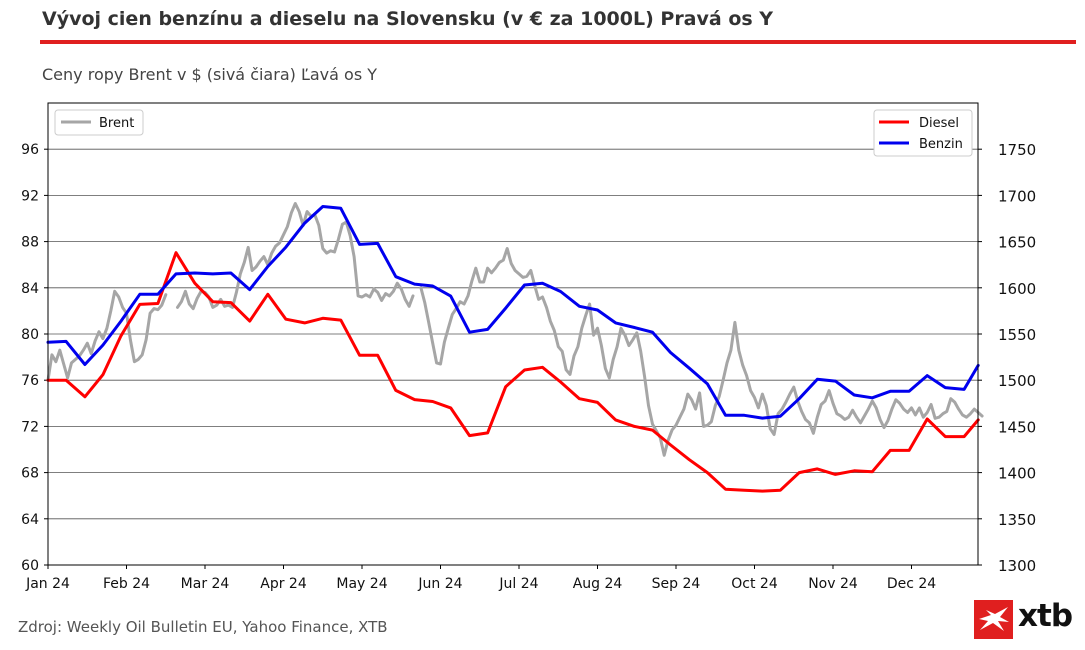 The image size is (1085, 650). Describe the element at coordinates (30, 520) in the screenshot. I see `y-left-tick-label: 64` at that location.